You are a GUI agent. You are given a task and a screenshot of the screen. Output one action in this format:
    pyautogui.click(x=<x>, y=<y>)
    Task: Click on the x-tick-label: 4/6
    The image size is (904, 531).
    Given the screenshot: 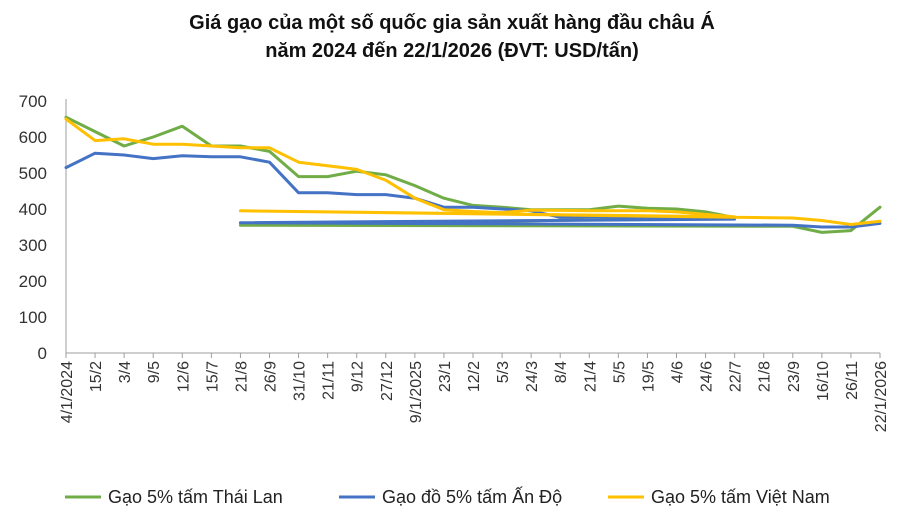 What is the action you would take?
    pyautogui.click(x=678, y=372)
    